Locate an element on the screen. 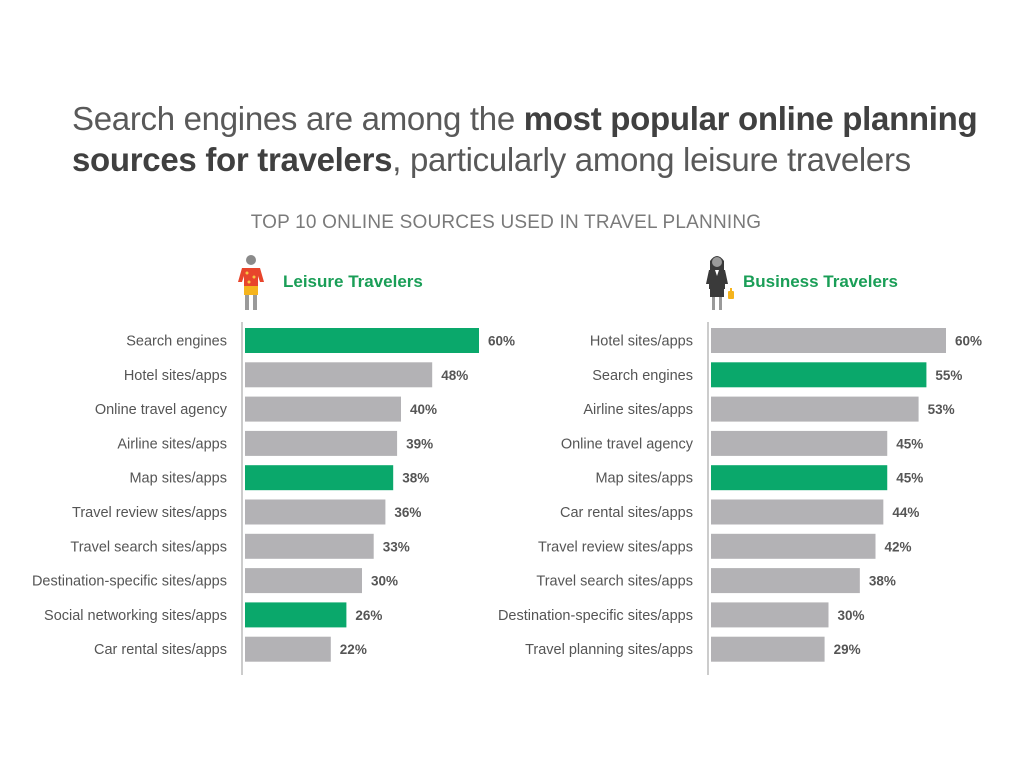  value-label: 55% is located at coordinates (948, 375).